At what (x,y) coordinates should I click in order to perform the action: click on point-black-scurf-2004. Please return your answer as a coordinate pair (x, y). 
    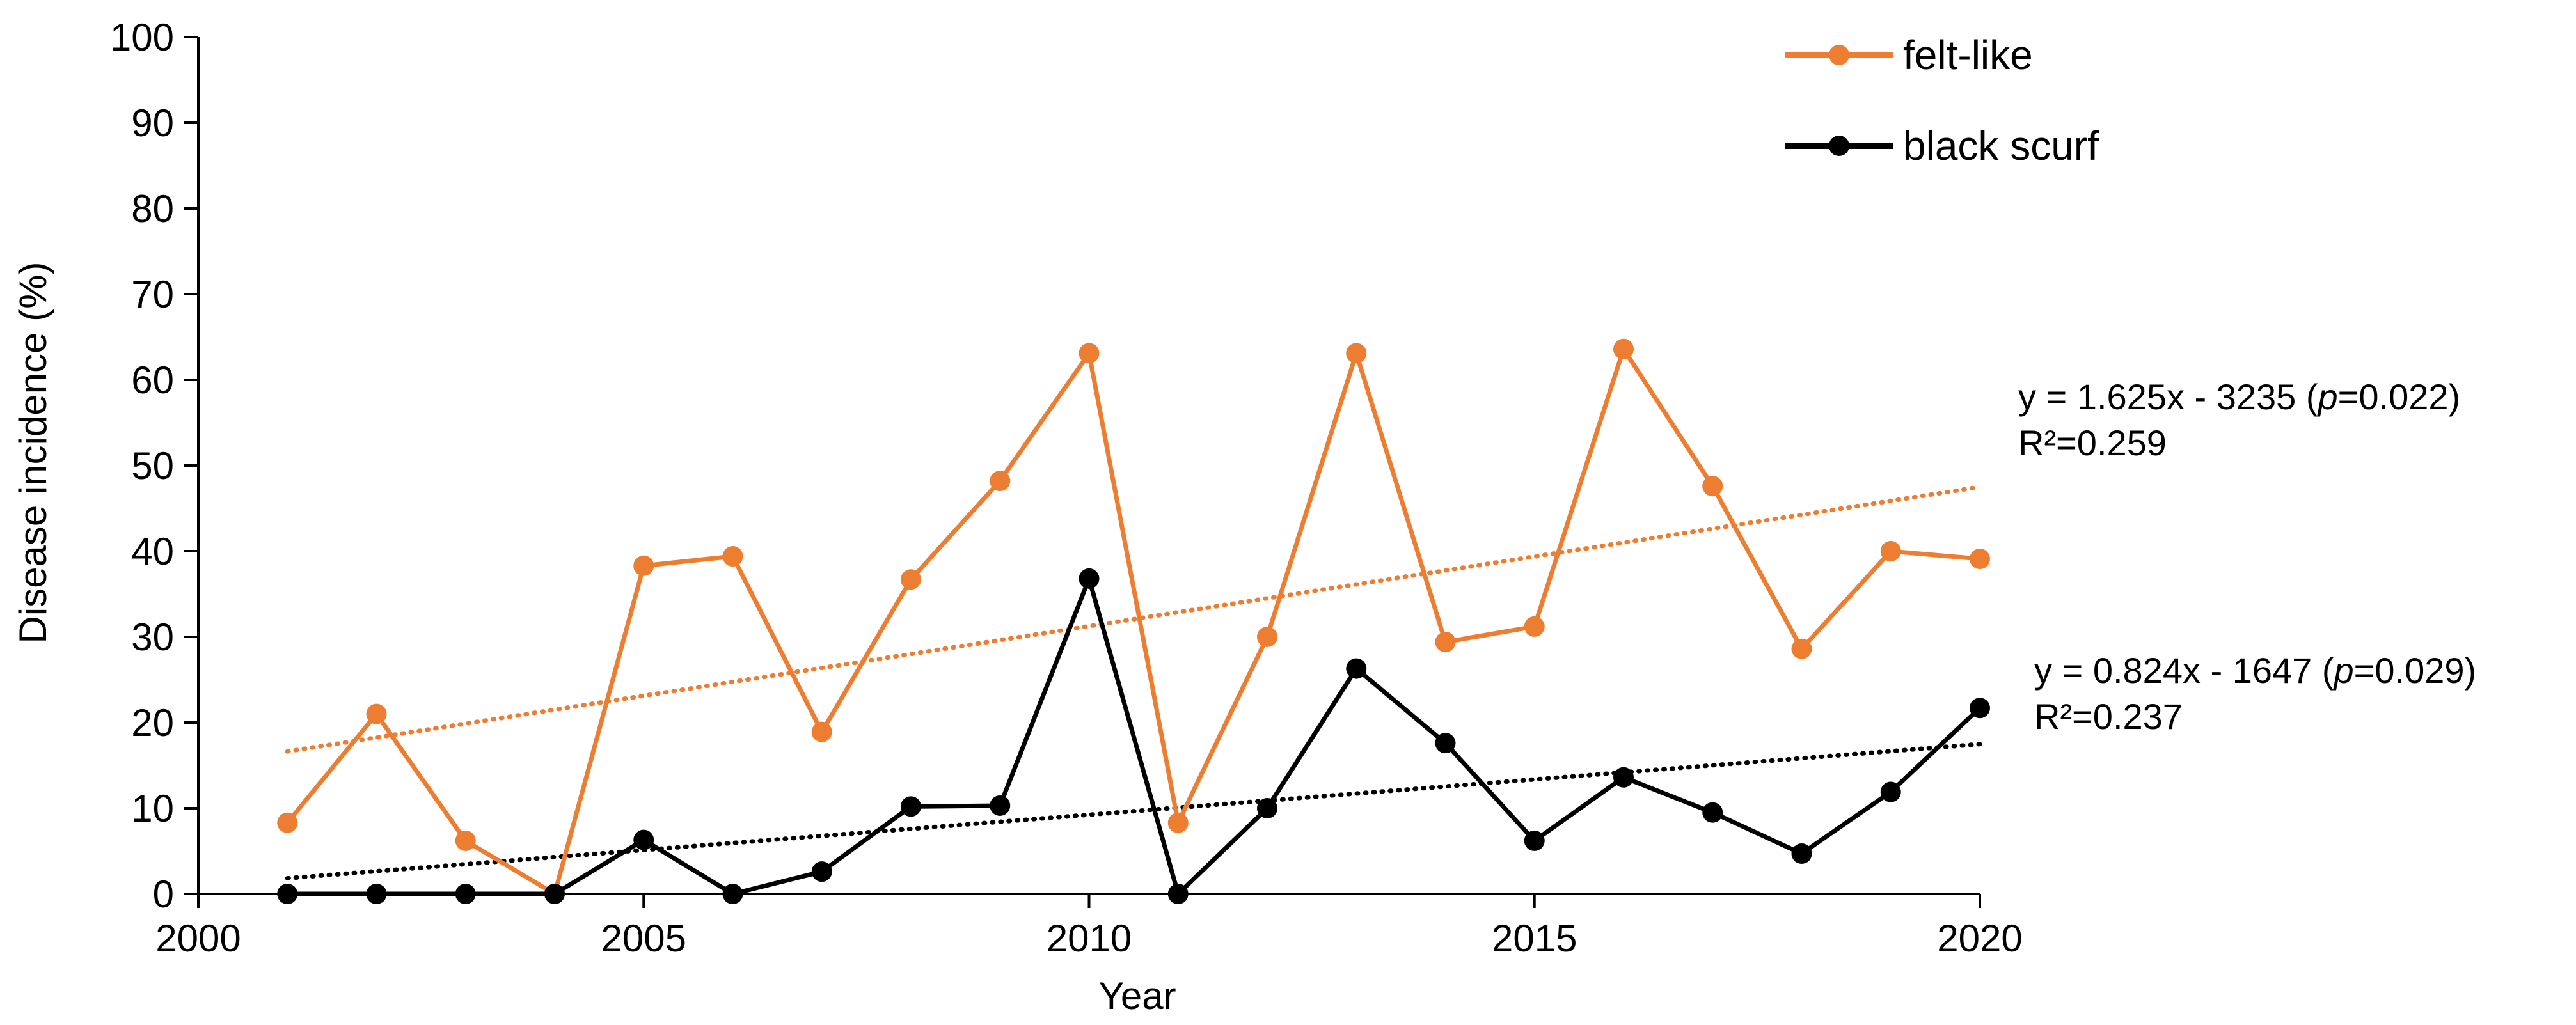
    Looking at the image, I should click on (554, 894).